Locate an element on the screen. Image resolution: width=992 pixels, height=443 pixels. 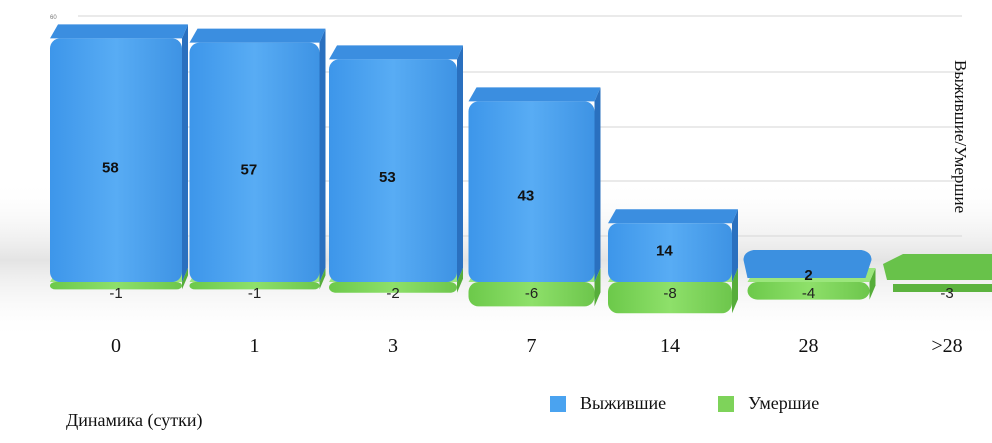
bar-group-1: -1 57 is located at coordinates (257, 165).